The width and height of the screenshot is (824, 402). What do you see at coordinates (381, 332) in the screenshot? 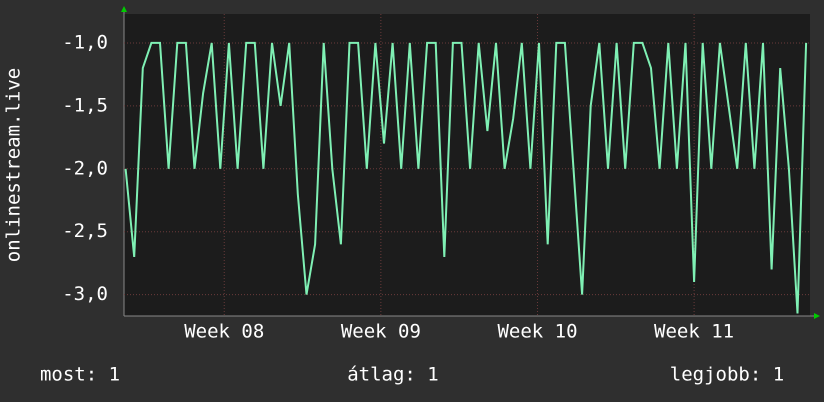
I see `x-tick-label: Week 09` at bounding box center [381, 332].